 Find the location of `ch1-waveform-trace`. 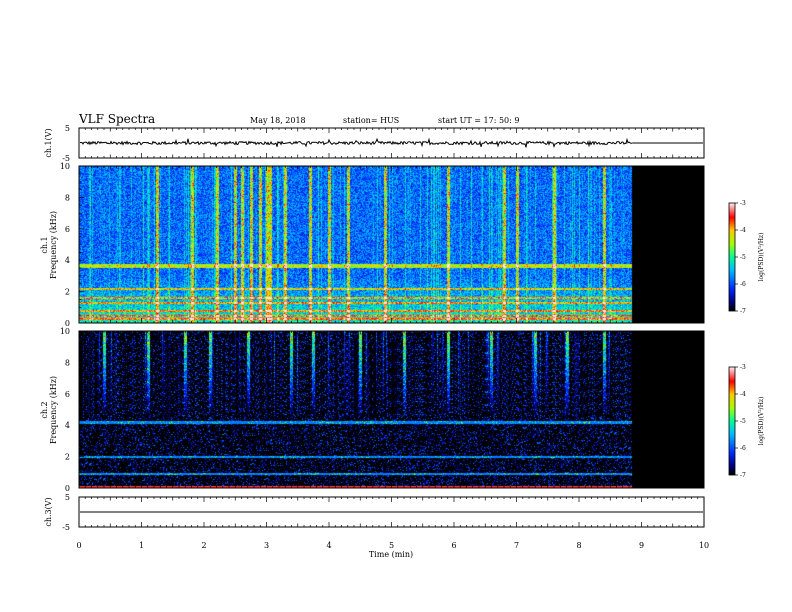

ch1-waveform-trace is located at coordinates (356, 143).